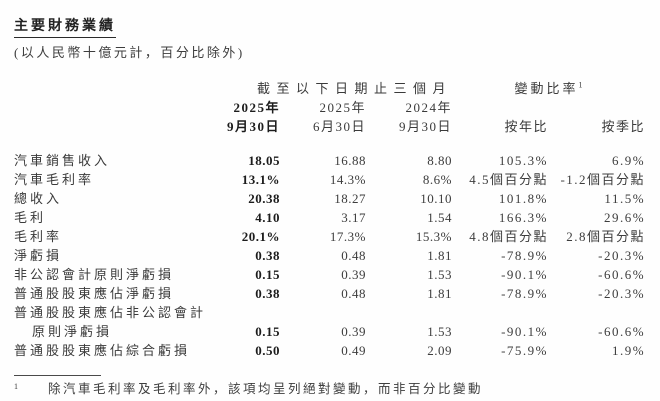 The height and width of the screenshot is (401, 660). What do you see at coordinates (523, 160) in the screenshot?
I see `value-yoy: 105.3%` at bounding box center [523, 160].